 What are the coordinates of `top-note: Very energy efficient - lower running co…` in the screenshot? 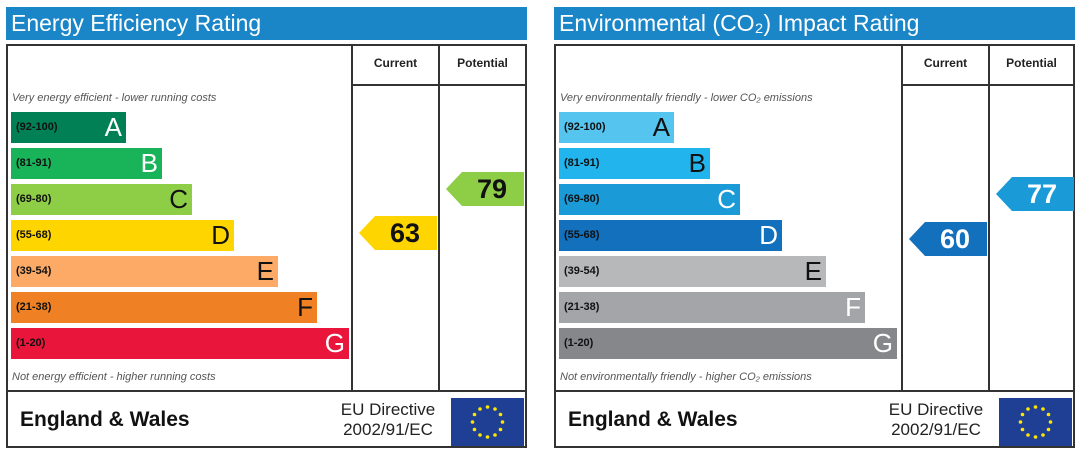 It's located at (114, 98).